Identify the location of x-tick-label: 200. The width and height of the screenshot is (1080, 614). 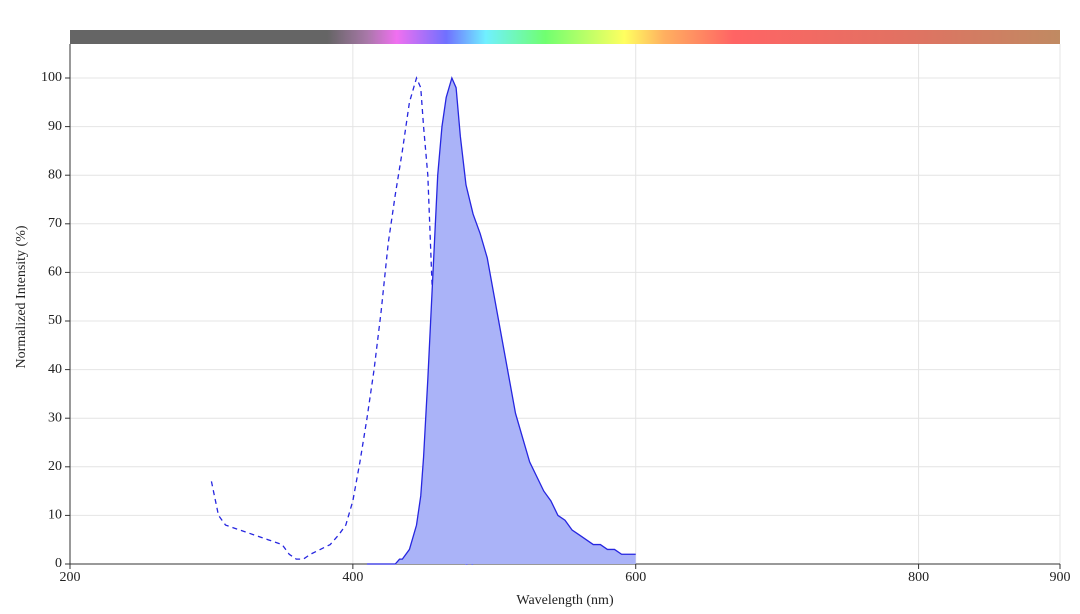
(70, 577).